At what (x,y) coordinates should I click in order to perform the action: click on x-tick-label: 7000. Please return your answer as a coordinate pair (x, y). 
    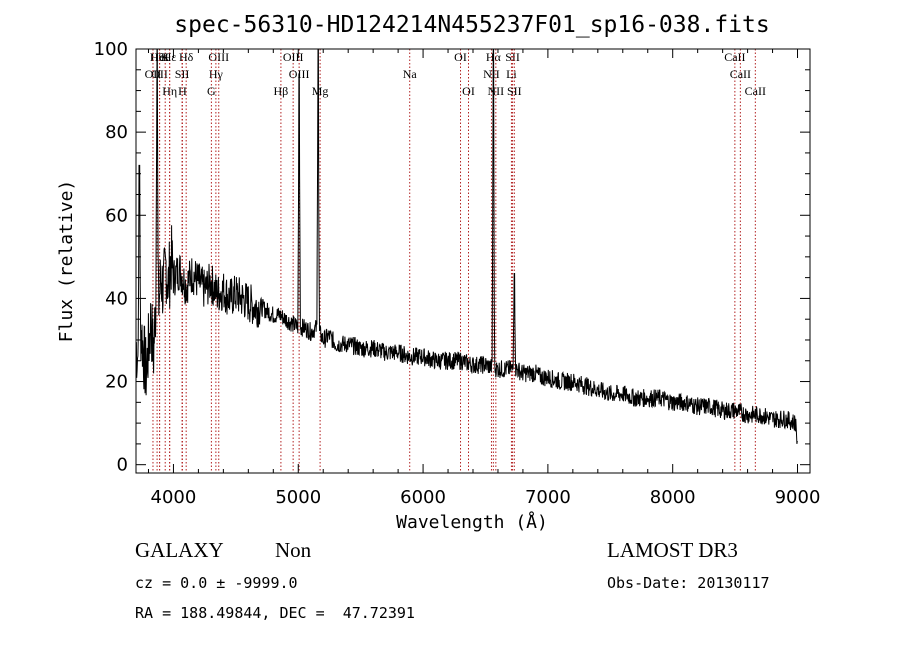
    Looking at the image, I should click on (548, 497).